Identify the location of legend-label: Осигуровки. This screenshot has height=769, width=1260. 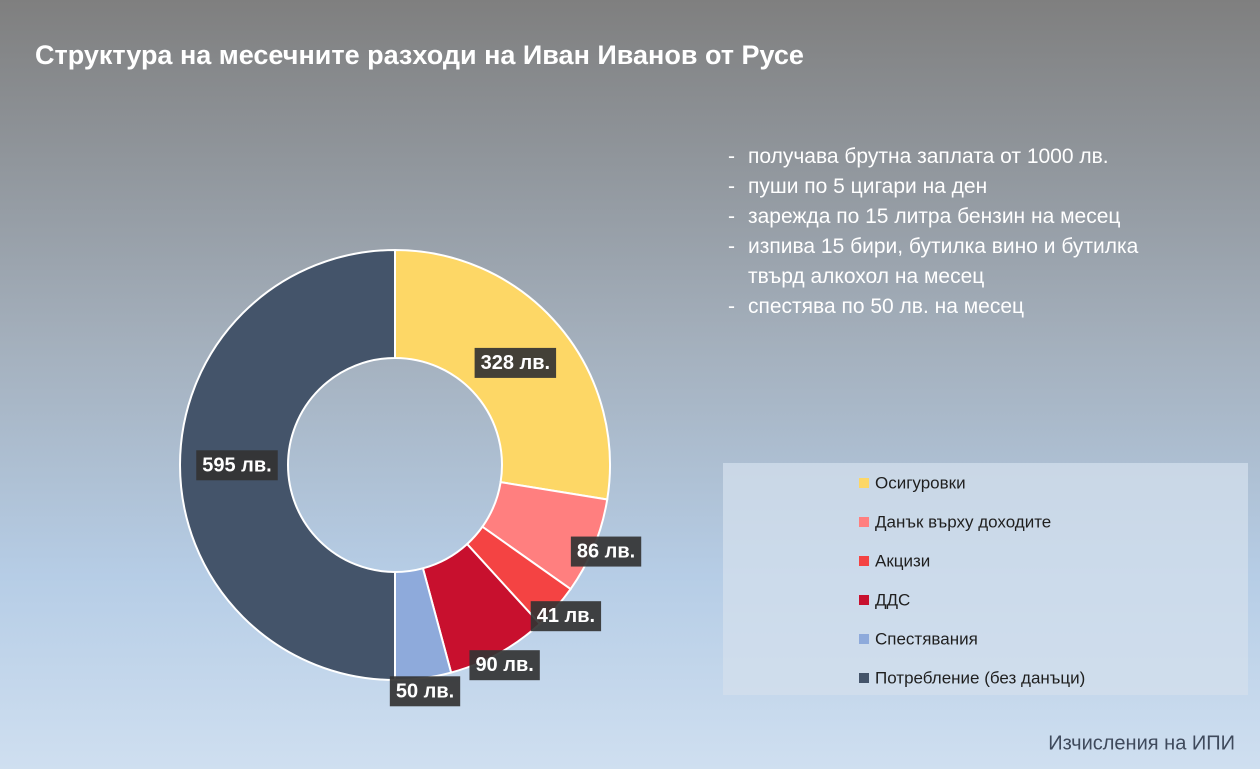
(920, 482).